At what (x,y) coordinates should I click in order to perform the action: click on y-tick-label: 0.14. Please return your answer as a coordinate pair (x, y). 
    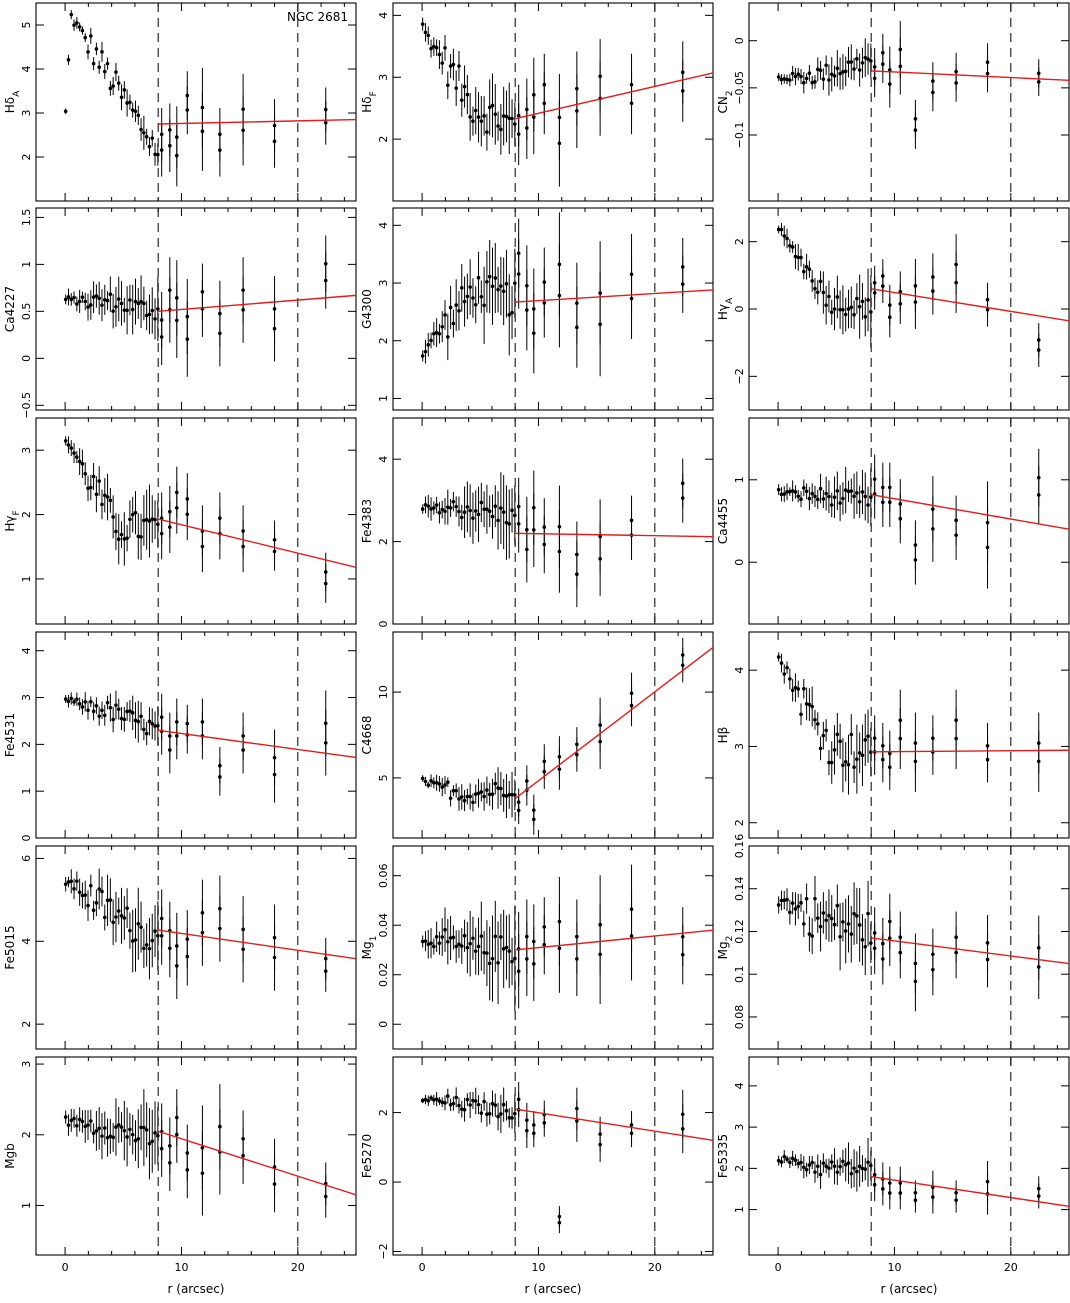
    Looking at the image, I should click on (739, 888).